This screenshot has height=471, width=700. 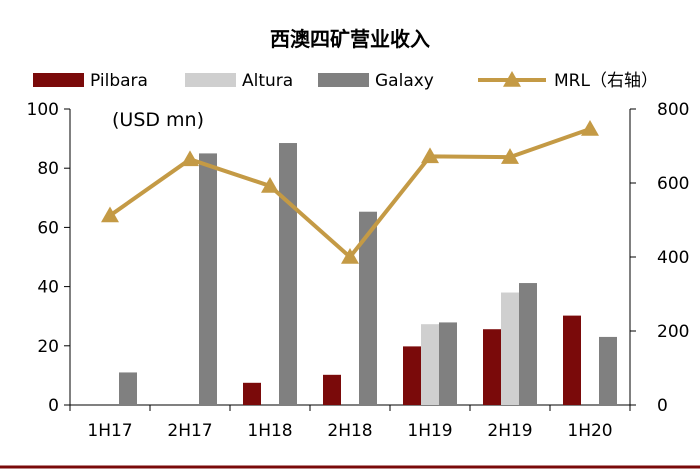 What do you see at coordinates (210, 80) in the screenshot?
I see `legend-swatch-altura` at bounding box center [210, 80].